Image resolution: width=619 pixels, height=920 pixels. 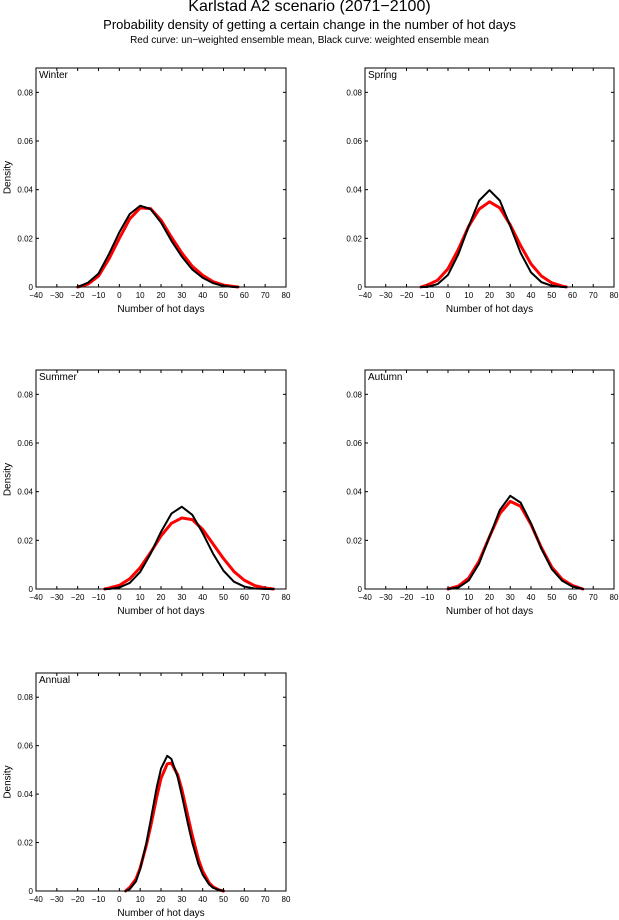 I want to click on panel-title: Winter, so click(x=54, y=75).